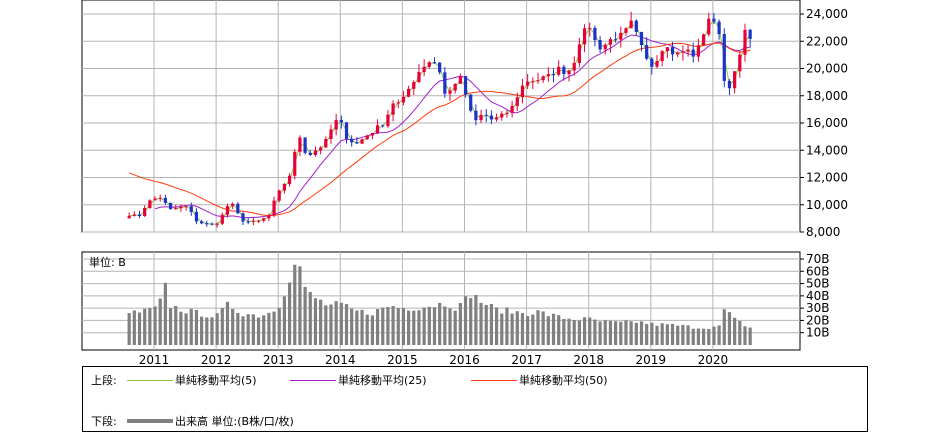 This screenshot has height=440, width=931. Describe the element at coordinates (433, 360) in the screenshot. I see `x-axis-ticks: 2011 2012 2013 2014 2015 2016 2017 2018 2019 2020` at that location.